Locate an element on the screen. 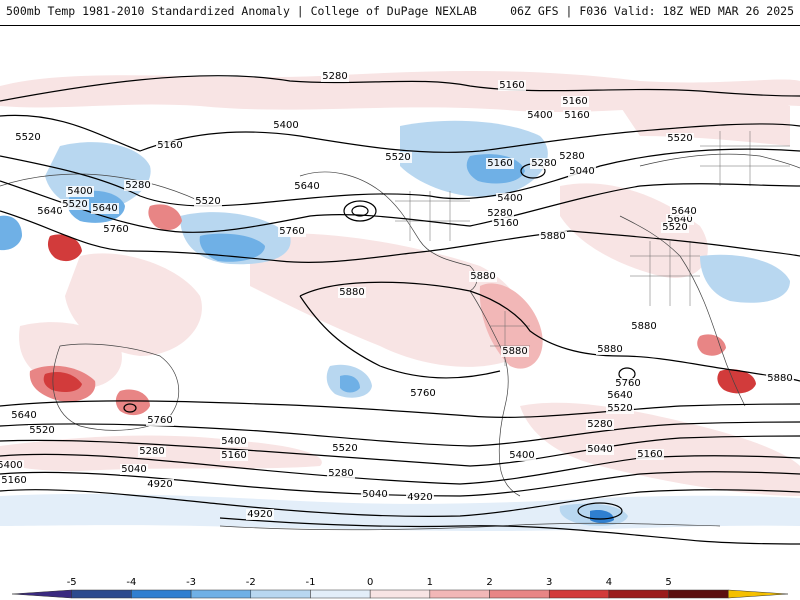 Image resolution: width=800 pixels, height=600 pixels. legend-tick-label: -5 is located at coordinates (72, 582).